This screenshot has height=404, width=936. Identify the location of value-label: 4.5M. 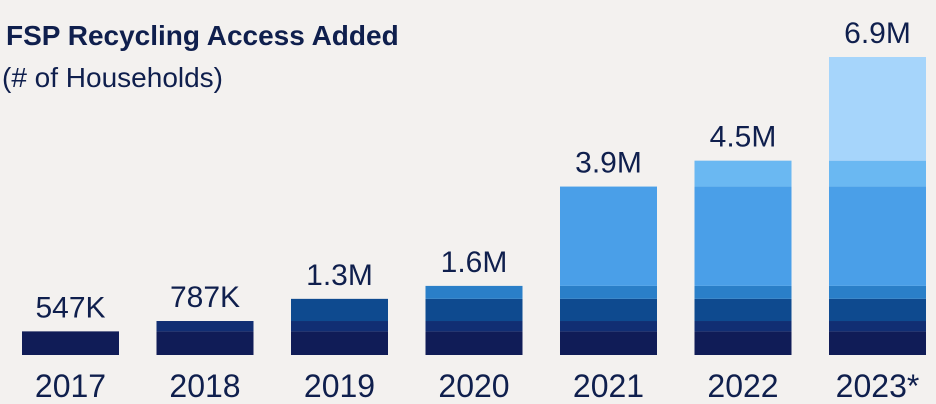
(743, 137).